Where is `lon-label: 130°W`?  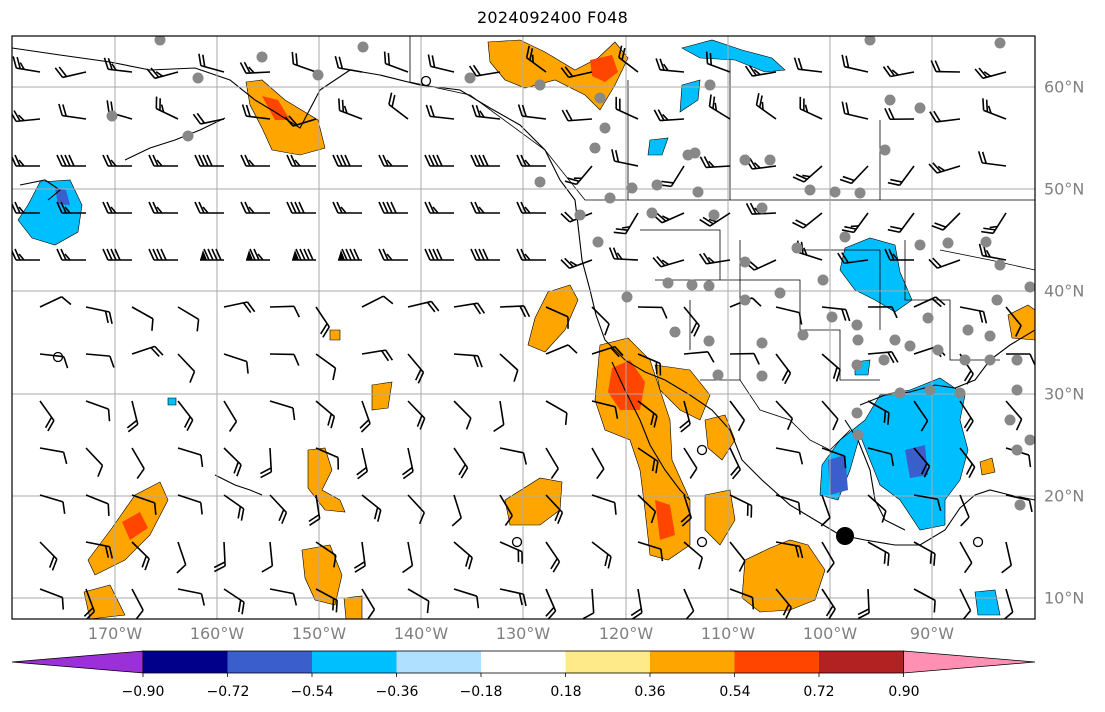 lon-label: 130°W is located at coordinates (523, 633).